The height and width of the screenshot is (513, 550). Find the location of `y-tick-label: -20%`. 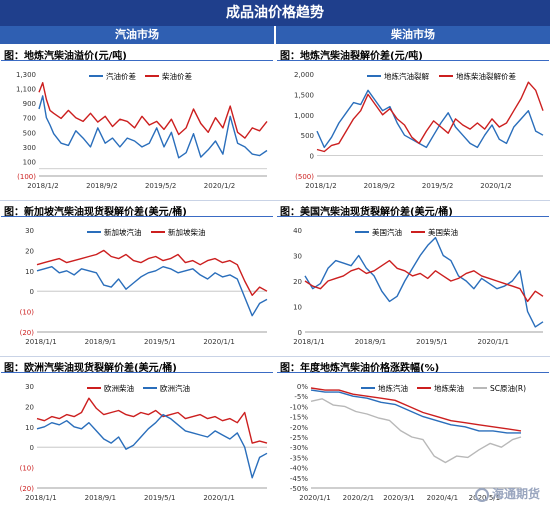

y-tick-label: -20% is located at coordinates (299, 428).